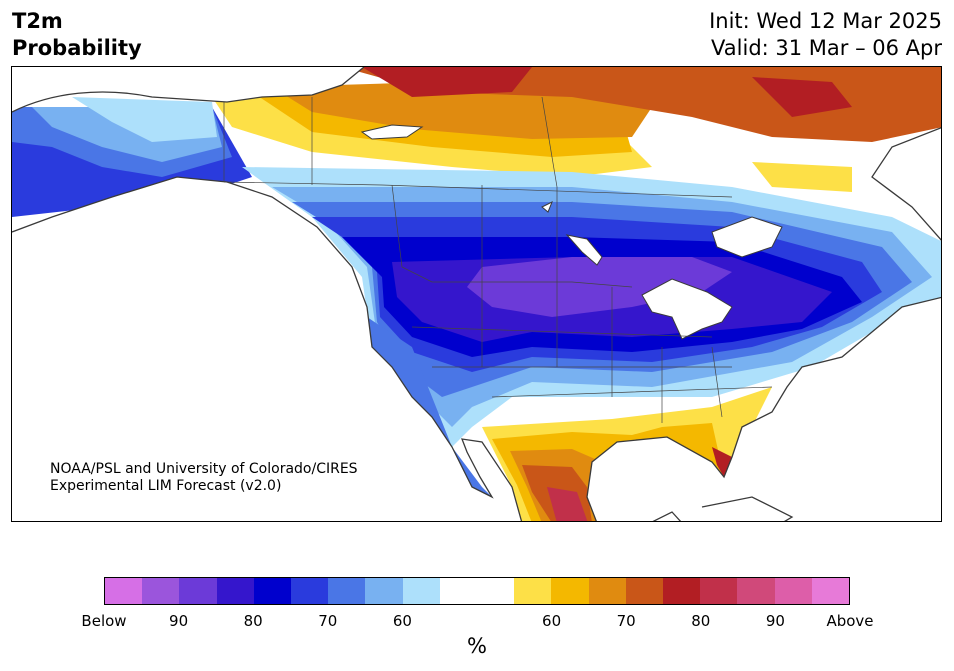 This screenshot has height=671, width=954. What do you see at coordinates (826, 48) in the screenshot?
I see `valid-range: Valid: 31 Mar – 06 Apr` at bounding box center [826, 48].